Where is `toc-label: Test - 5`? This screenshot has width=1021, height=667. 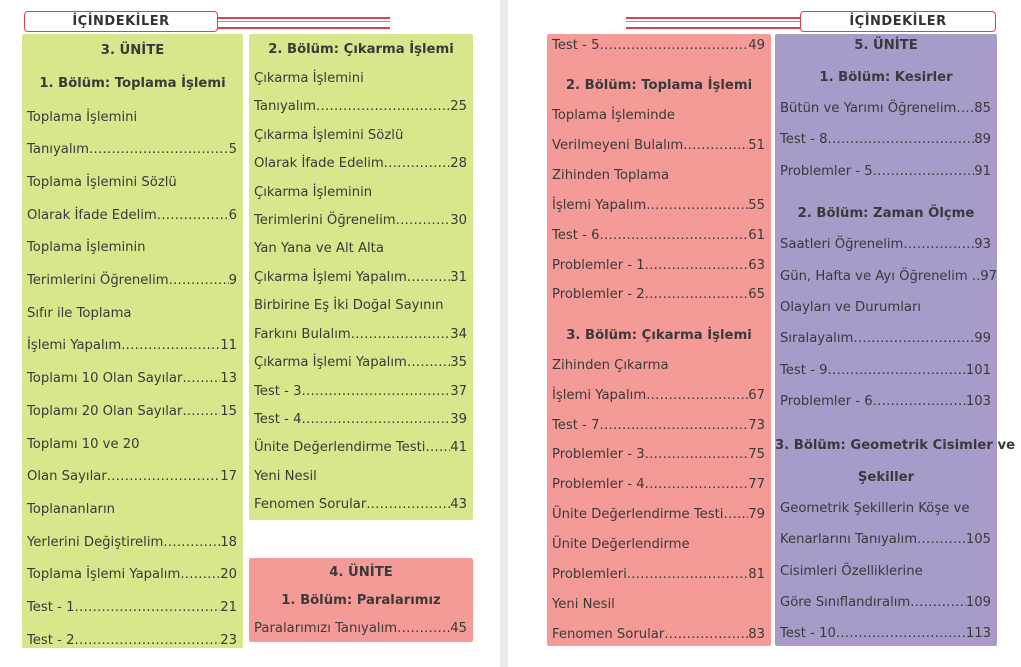
toc-label: Test - 5 is located at coordinates (576, 45).